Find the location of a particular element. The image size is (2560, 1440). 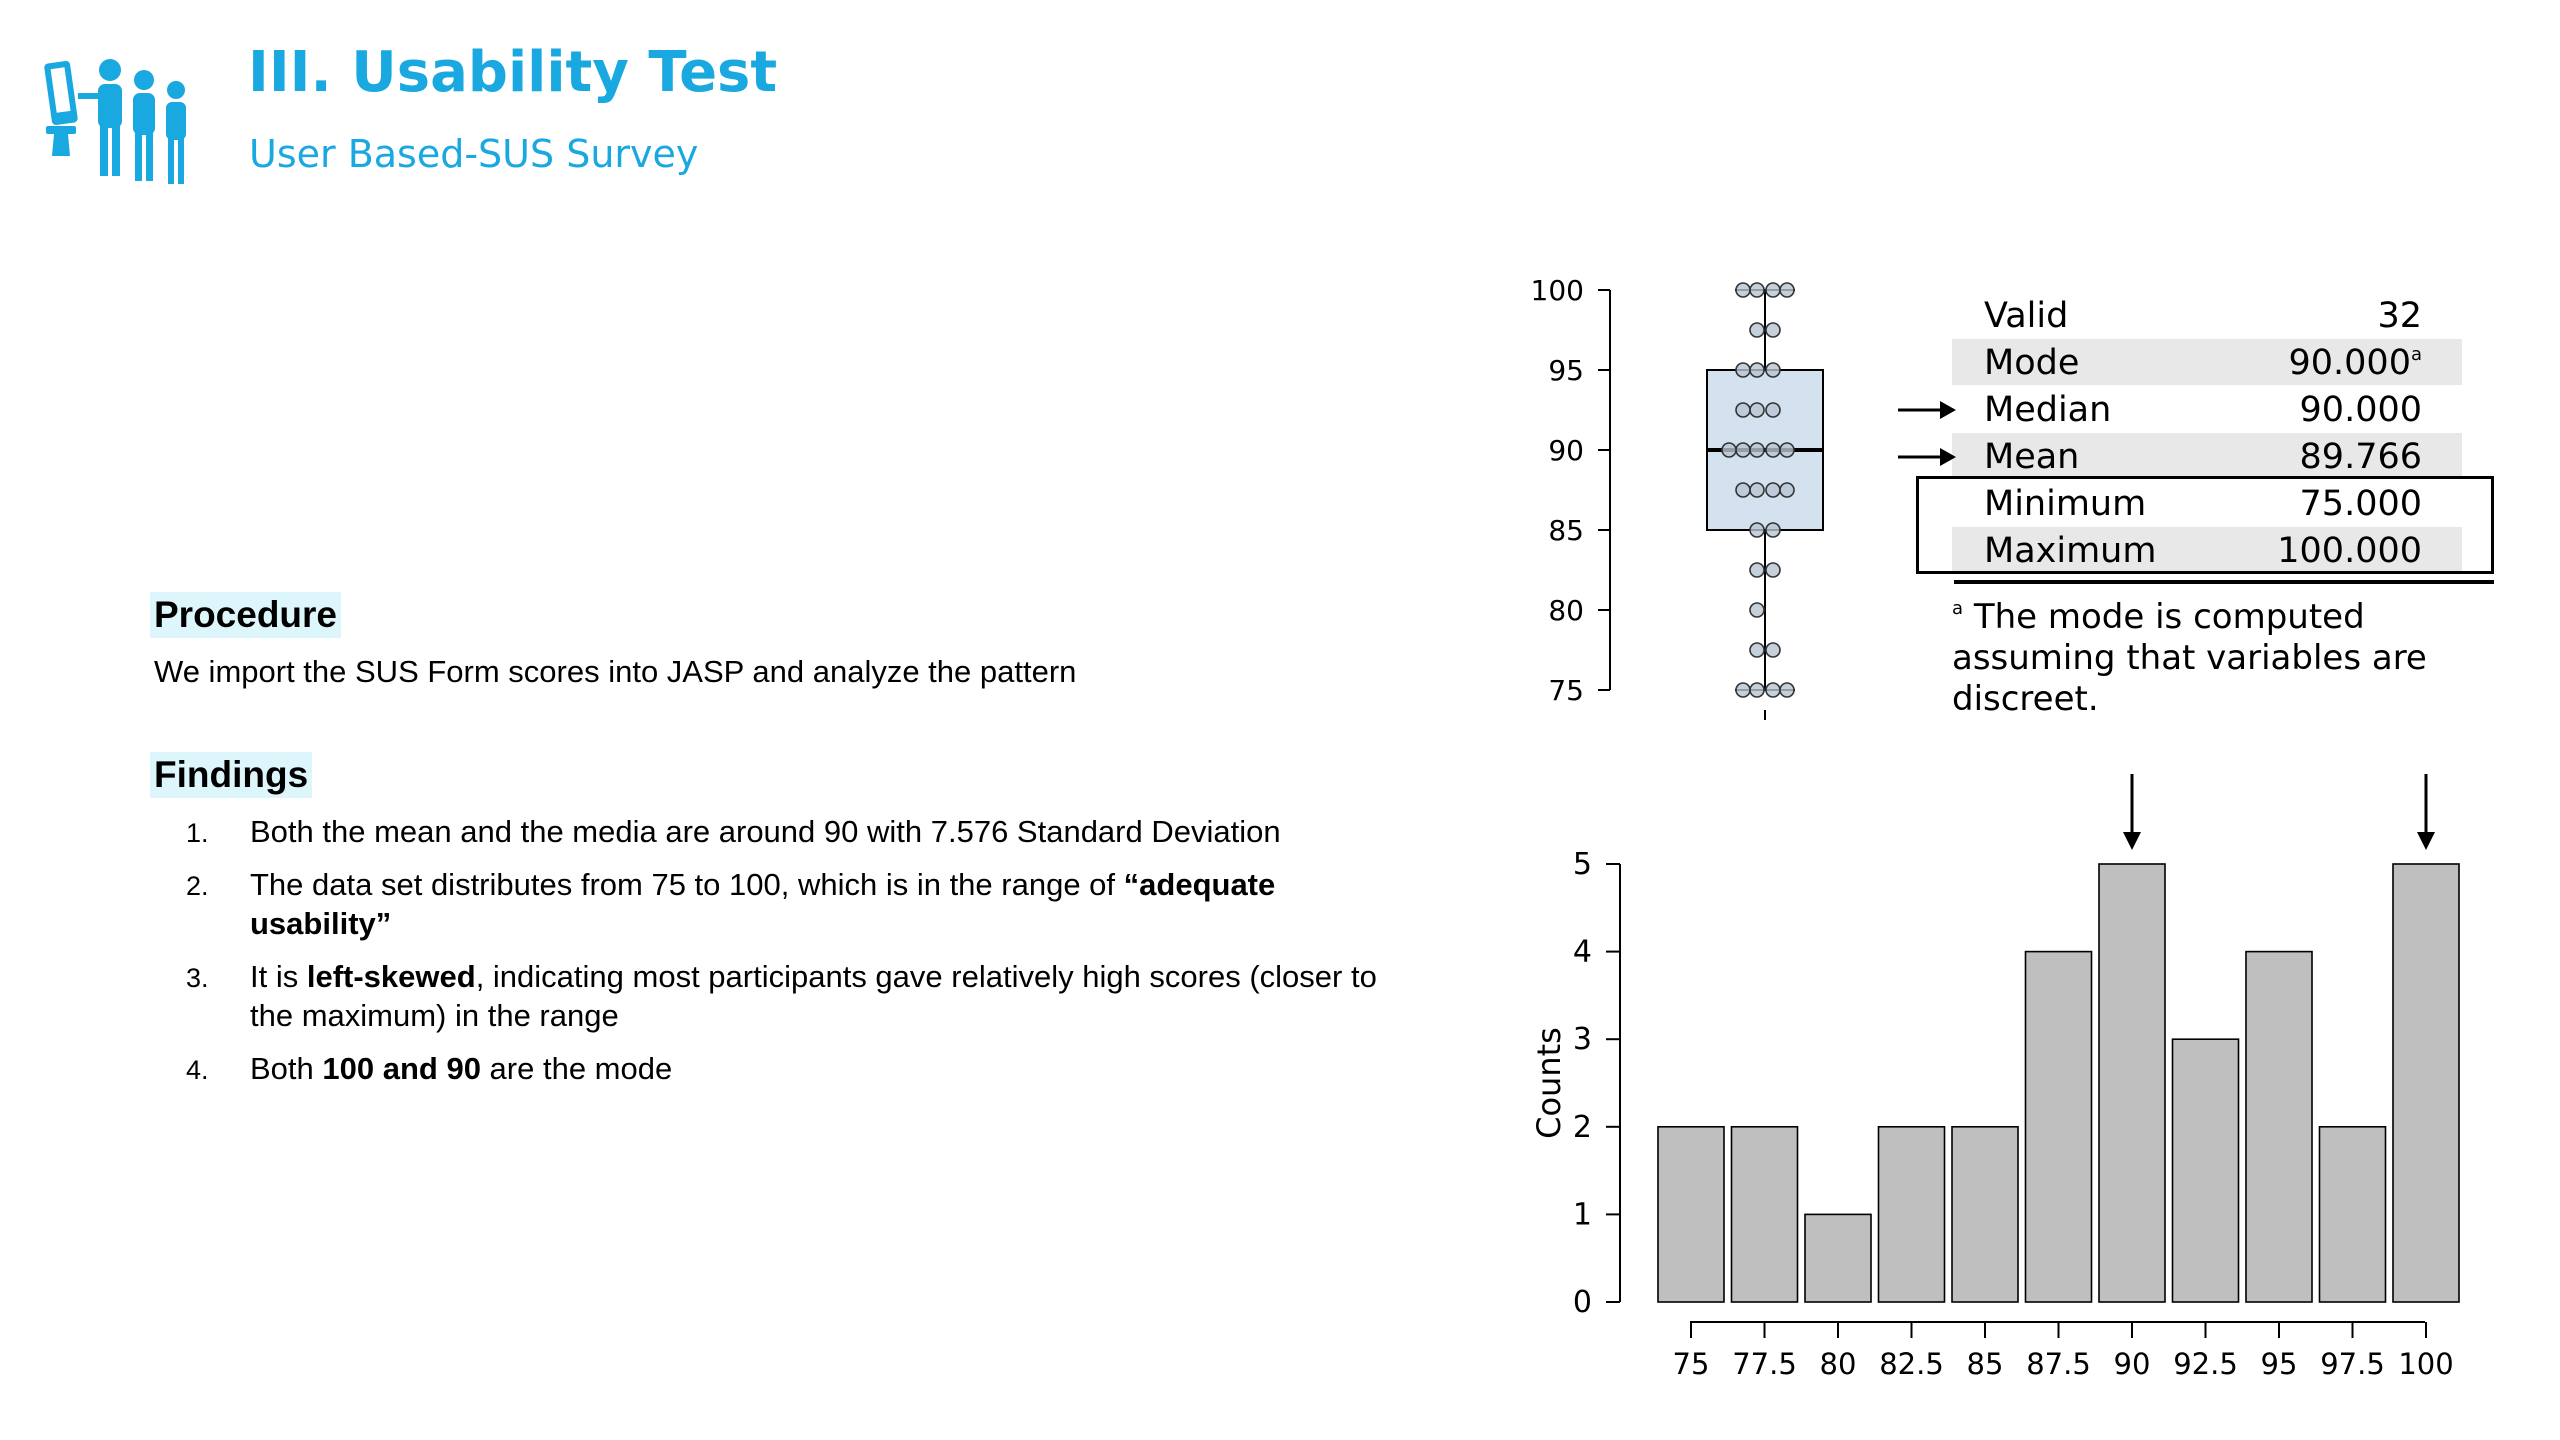

users-kiosk-icon is located at coordinates (115, 121).